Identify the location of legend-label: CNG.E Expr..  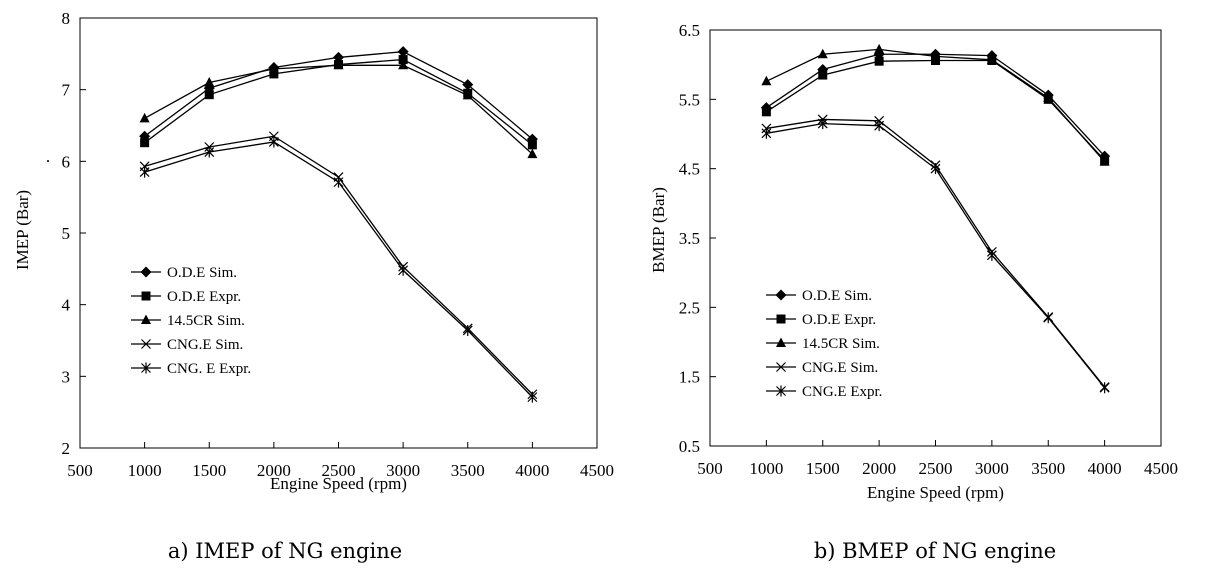
(842, 392).